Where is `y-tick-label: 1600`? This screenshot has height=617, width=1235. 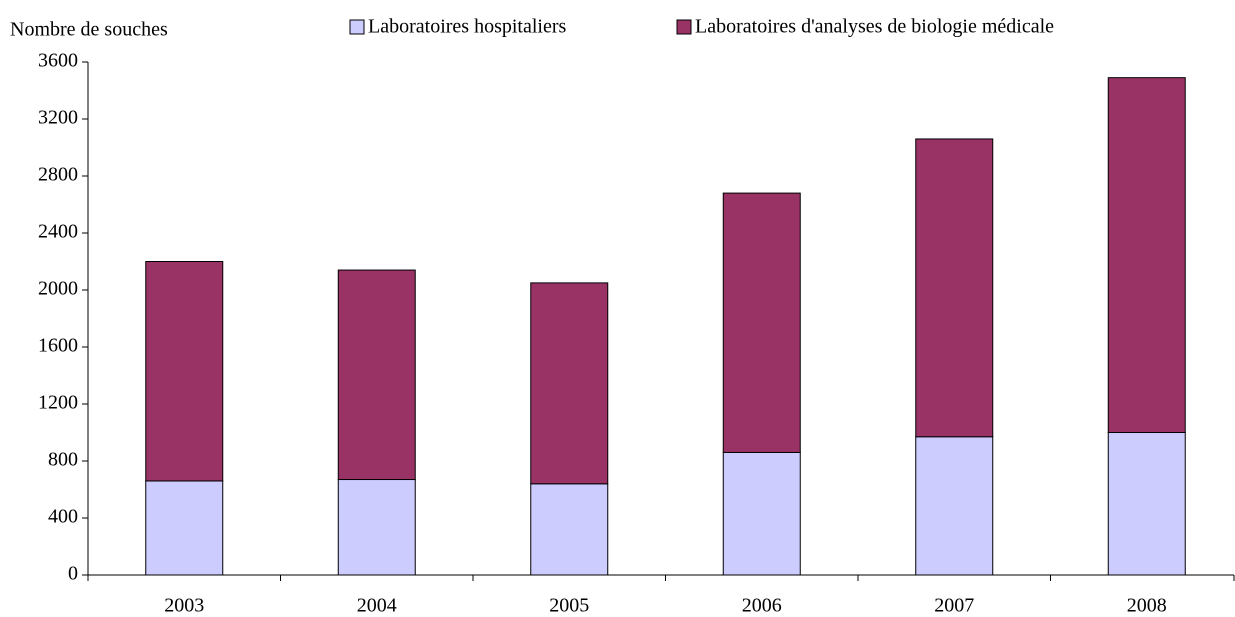
y-tick-label: 1600 is located at coordinates (58, 346).